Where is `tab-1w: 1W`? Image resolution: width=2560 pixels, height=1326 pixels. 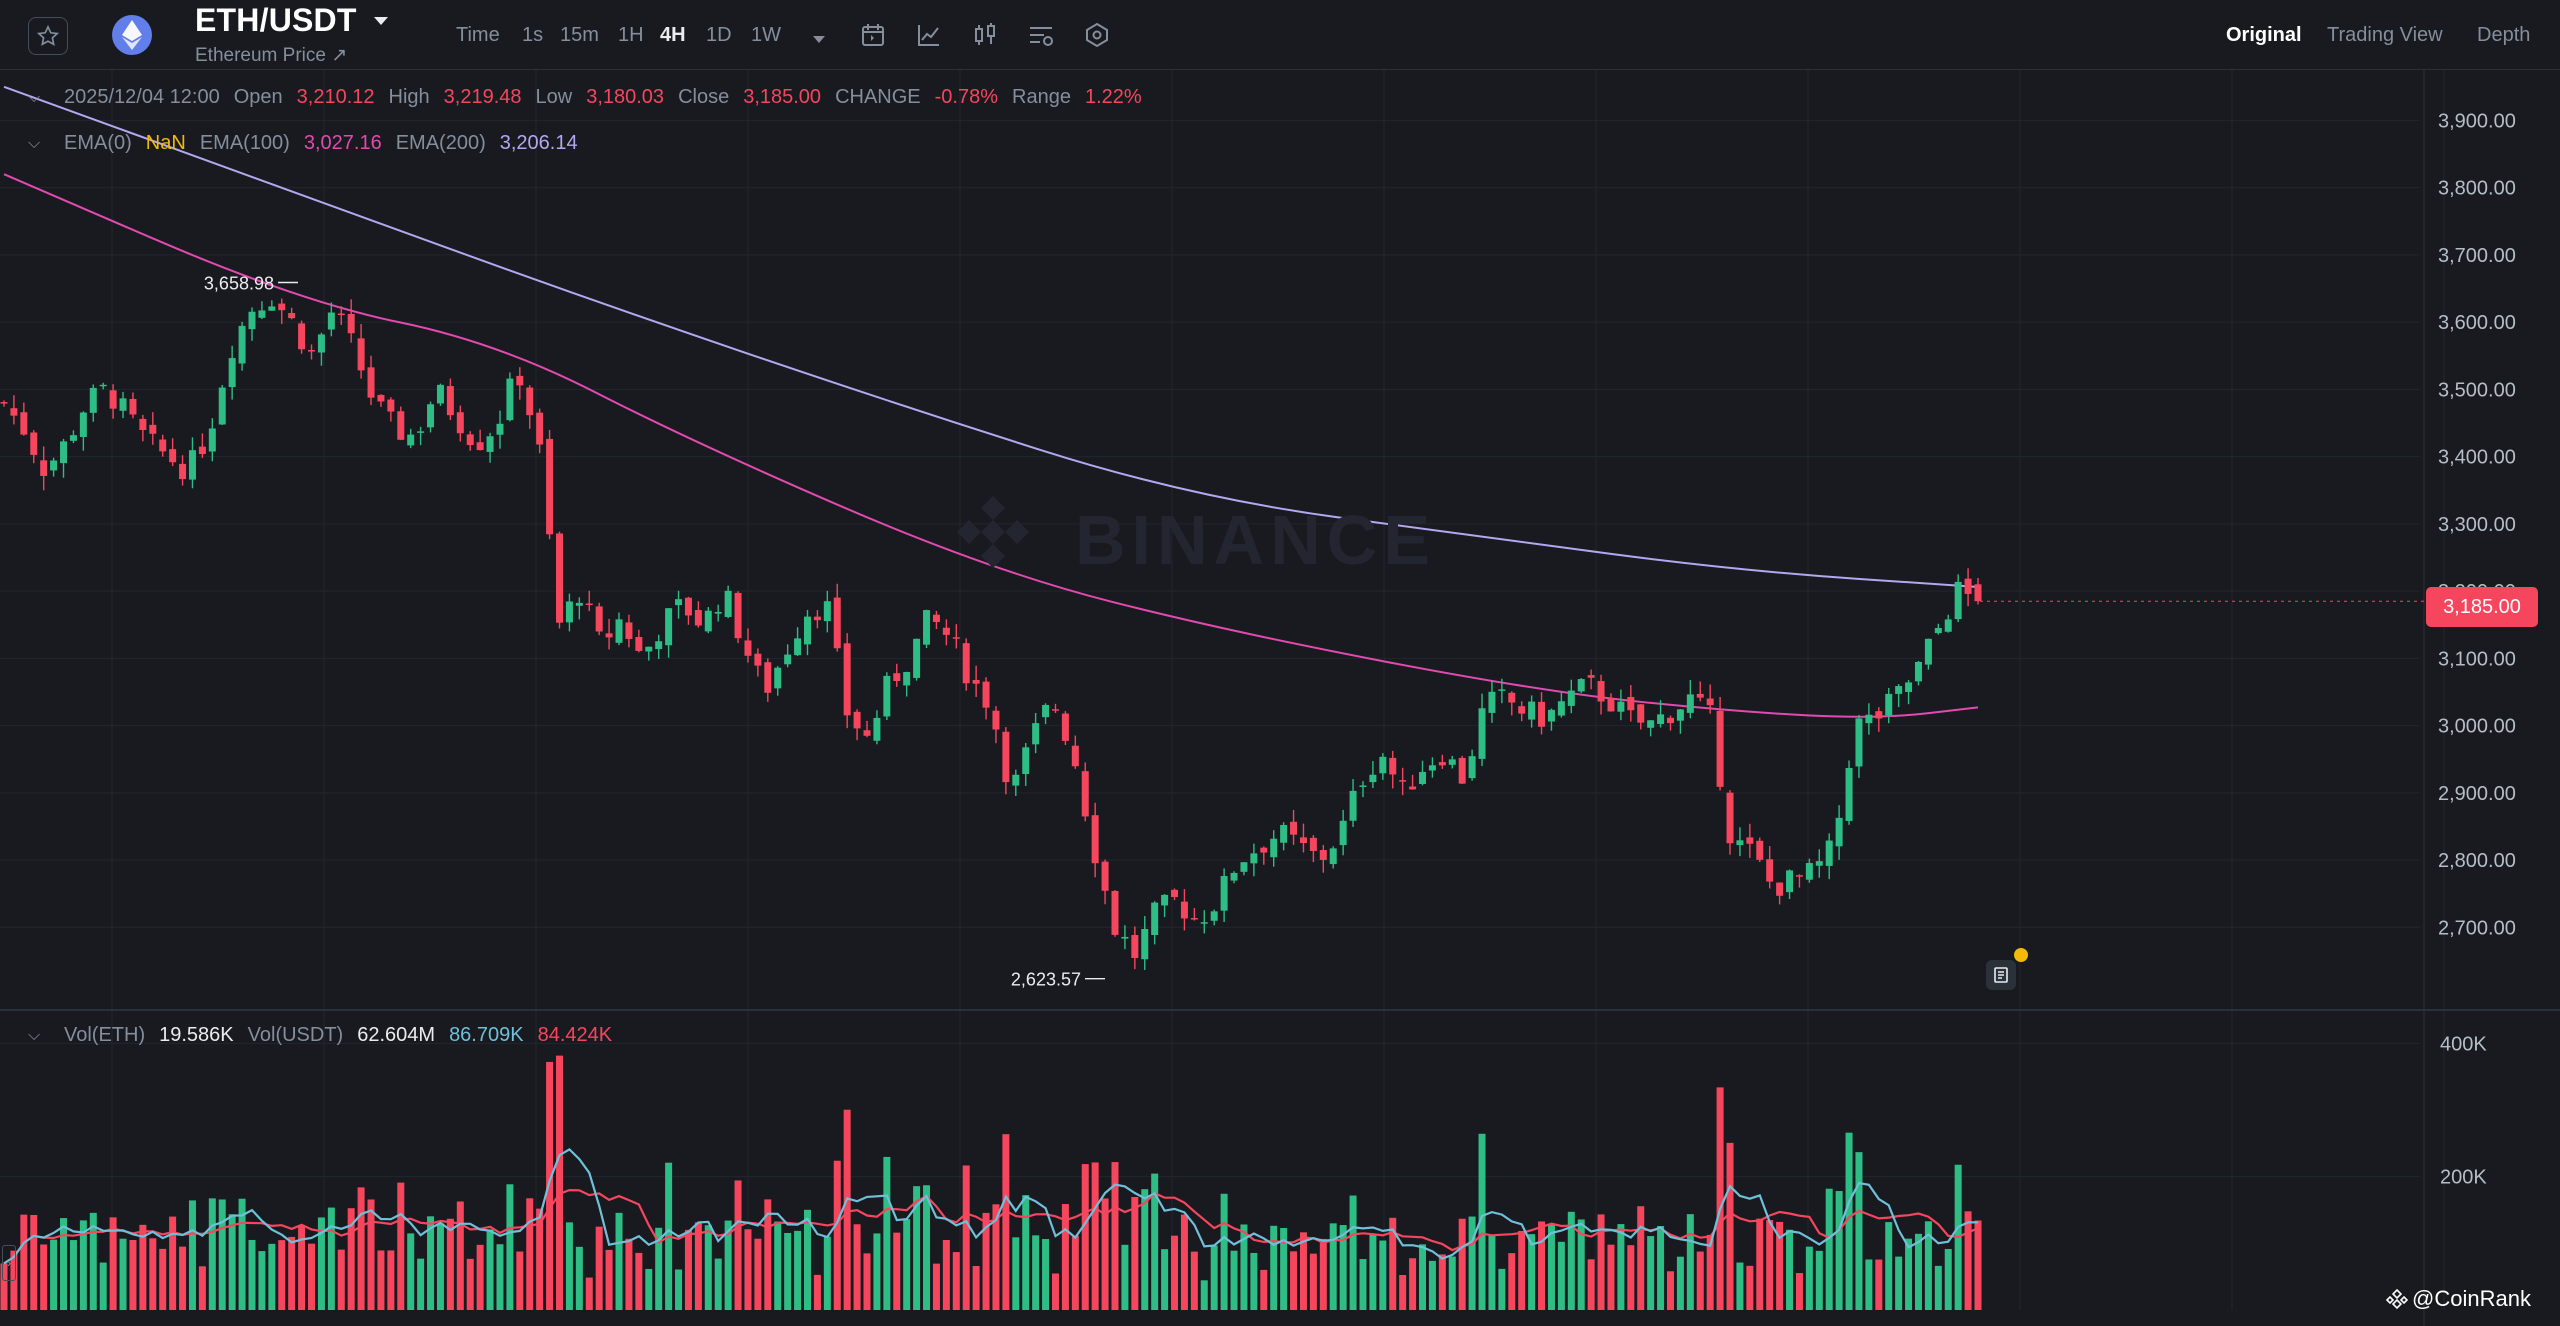
tab-1w: 1W is located at coordinates (766, 35).